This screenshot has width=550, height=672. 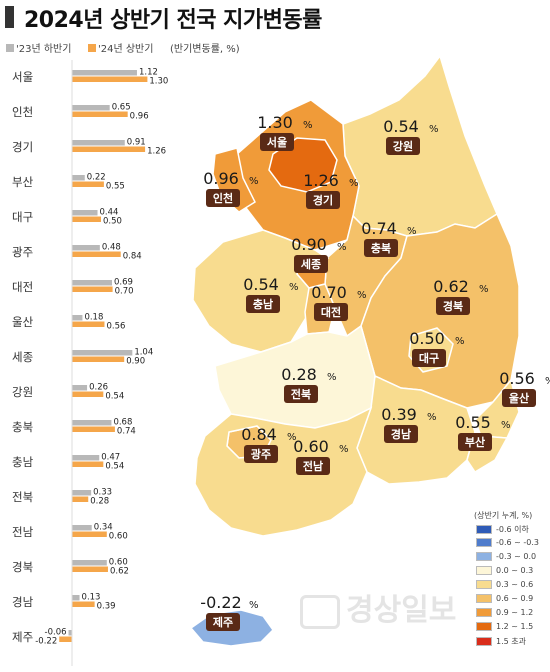 I want to click on scale-label: 0.0 ~ 0.3, so click(x=515, y=570).